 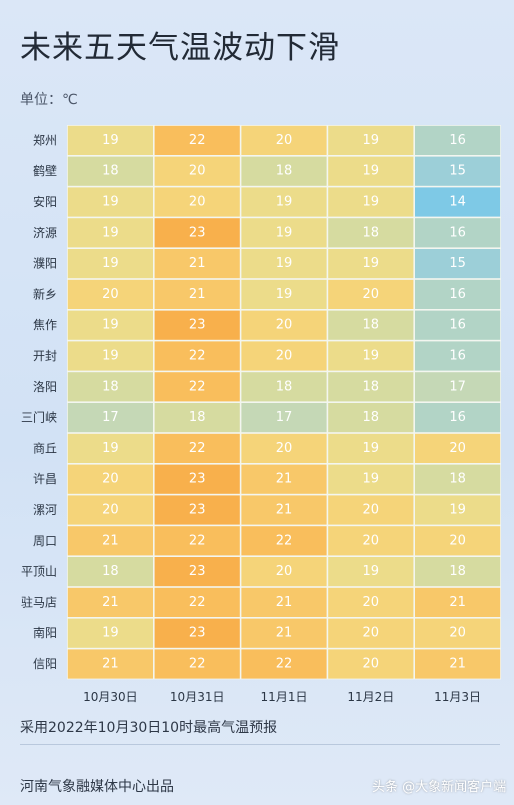 What do you see at coordinates (45, 263) in the screenshot?
I see `row-label: 濮阳` at bounding box center [45, 263].